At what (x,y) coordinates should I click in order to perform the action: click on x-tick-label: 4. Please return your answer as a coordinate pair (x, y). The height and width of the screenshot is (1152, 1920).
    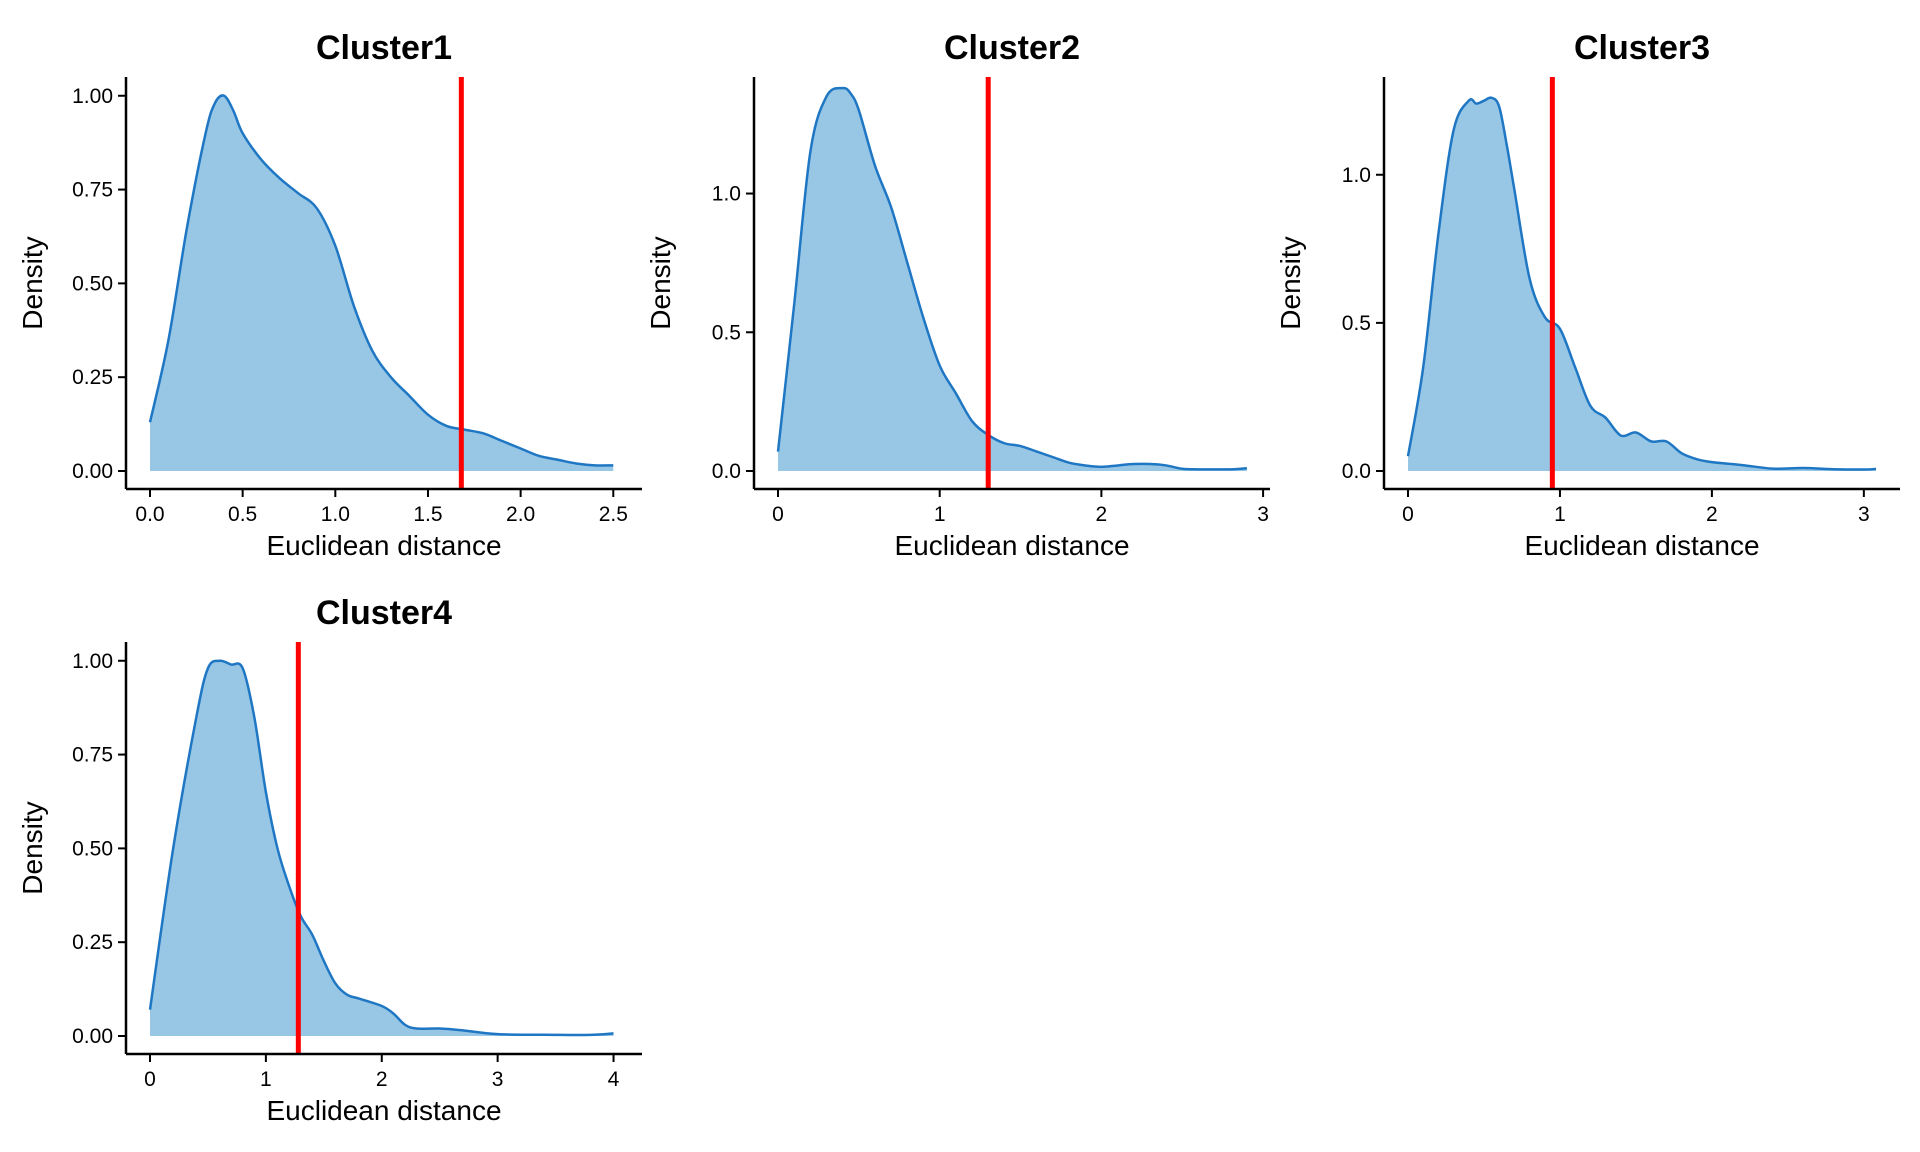
    Looking at the image, I should click on (614, 1079).